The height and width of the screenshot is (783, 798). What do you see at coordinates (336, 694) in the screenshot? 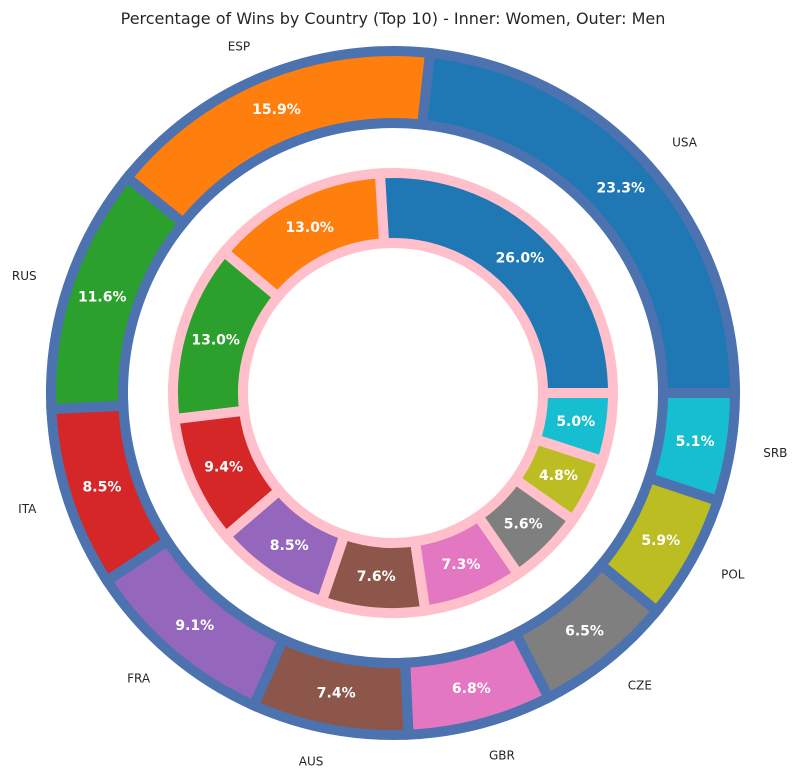
I see `outer-percent-label-aus: 7.4%` at bounding box center [336, 694].